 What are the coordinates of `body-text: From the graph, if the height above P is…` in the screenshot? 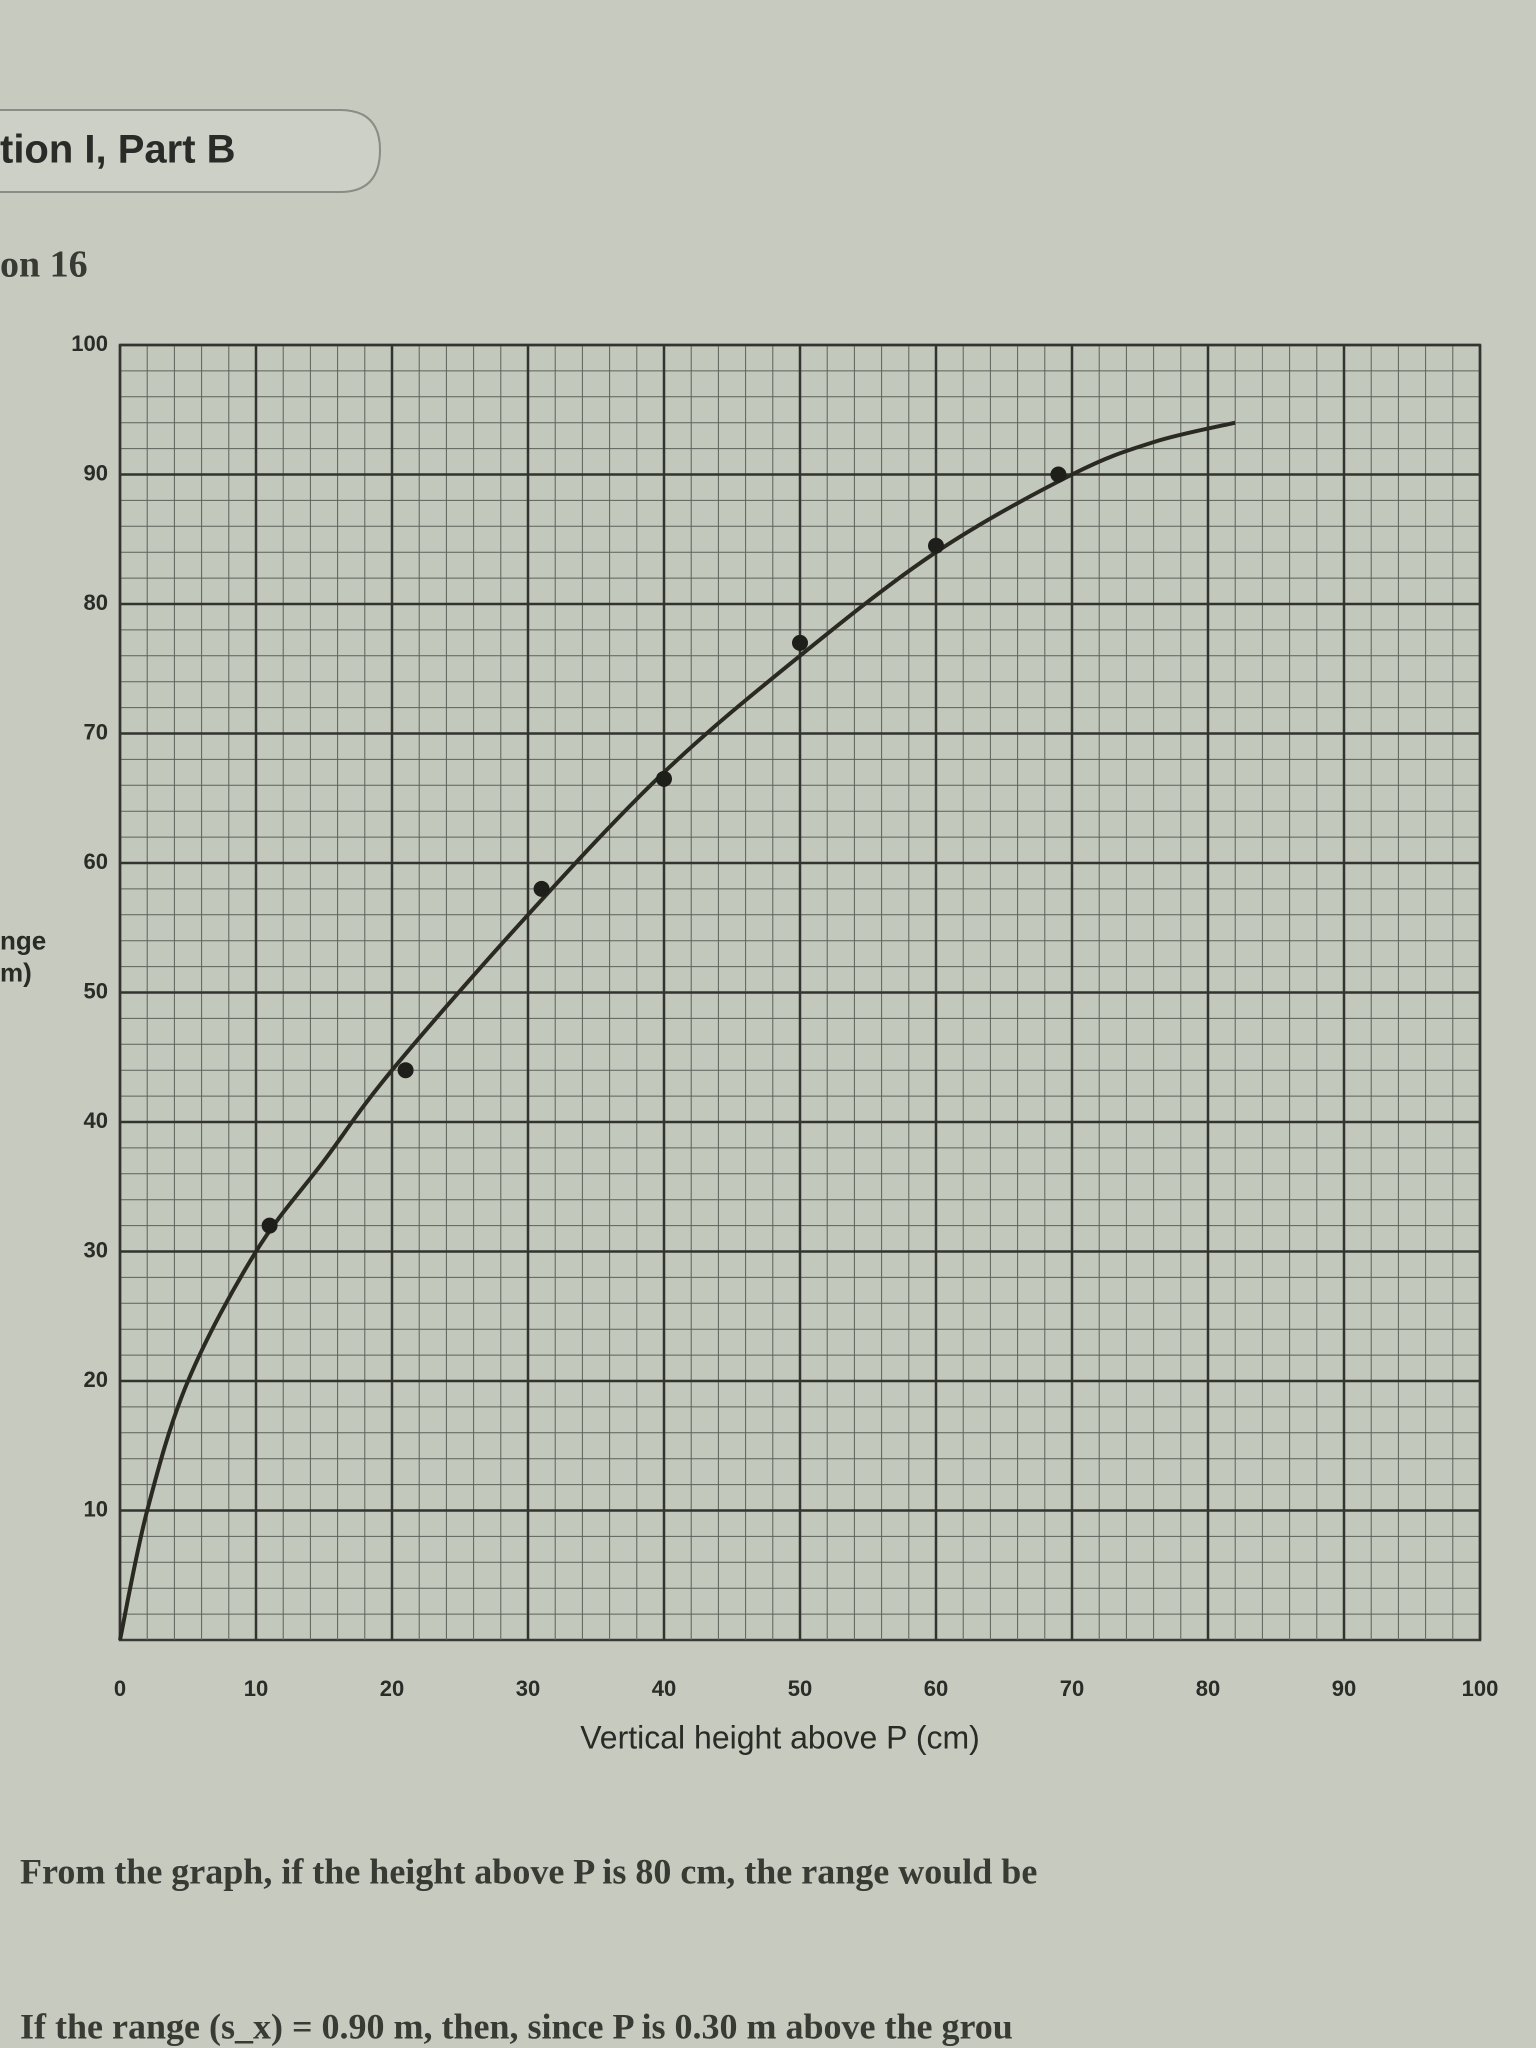 It's located at (528, 1871).